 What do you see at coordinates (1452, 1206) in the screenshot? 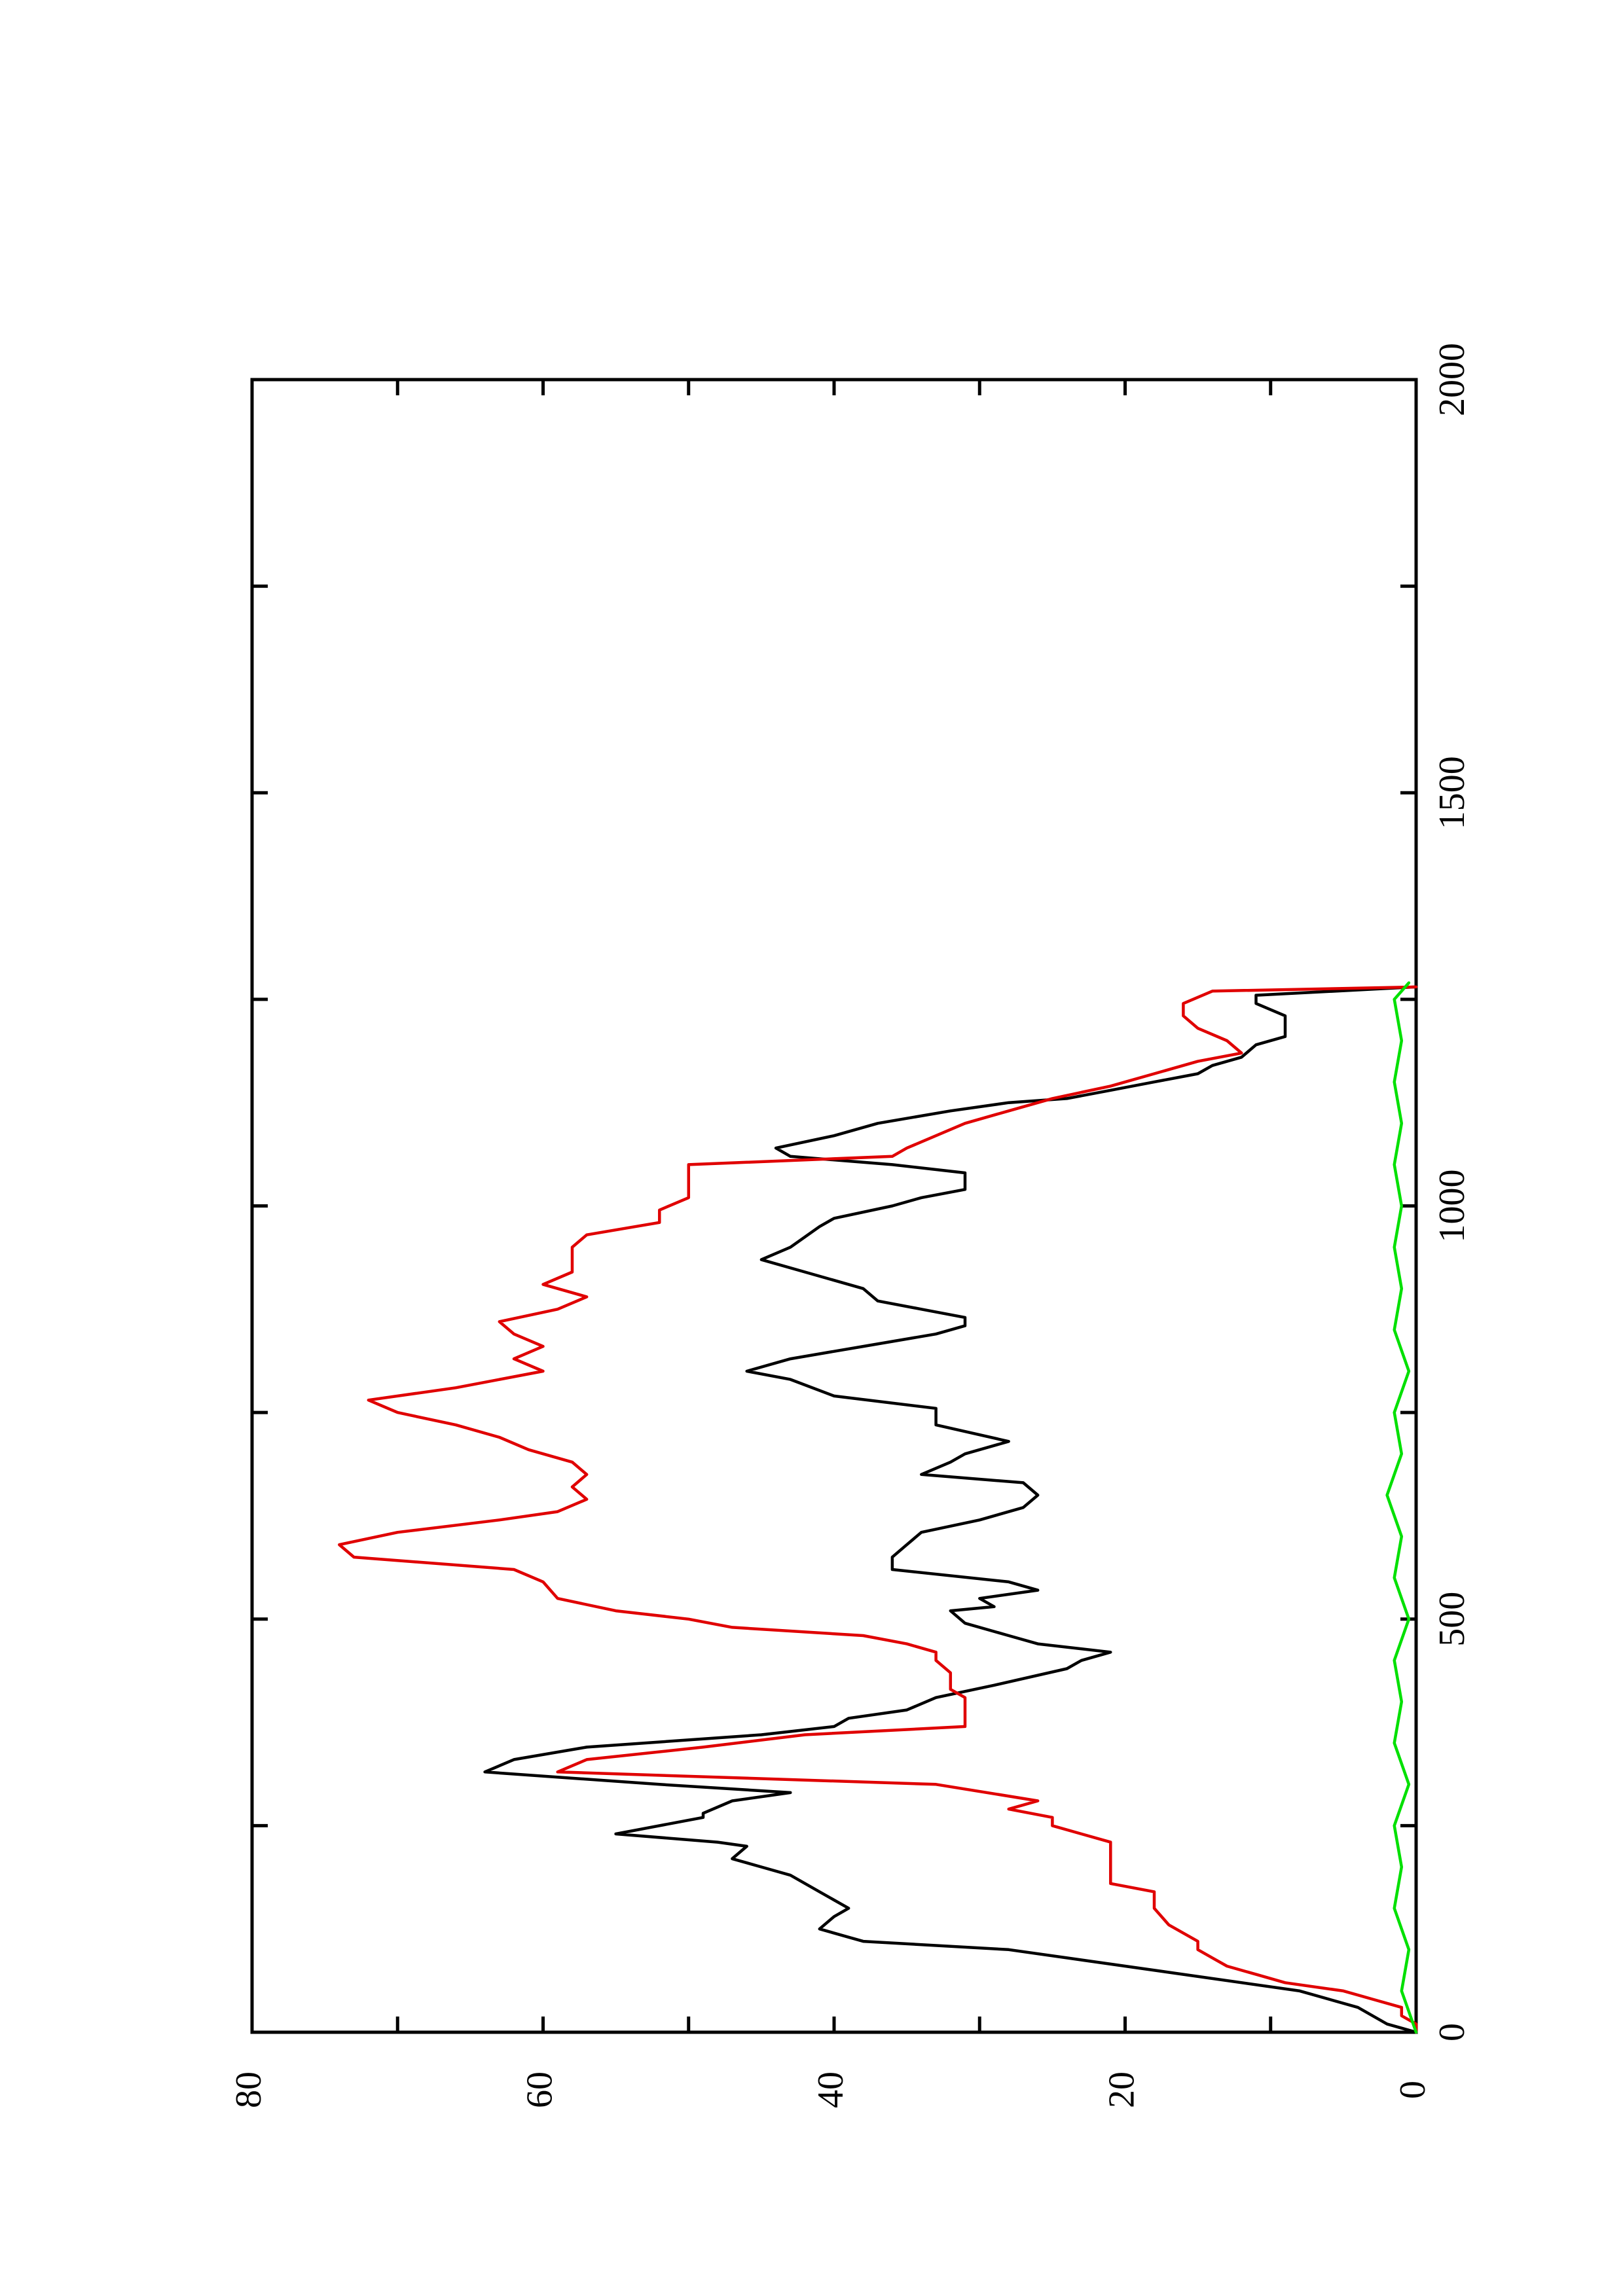
I see `x-tick-label-1000: 1000` at bounding box center [1452, 1206].